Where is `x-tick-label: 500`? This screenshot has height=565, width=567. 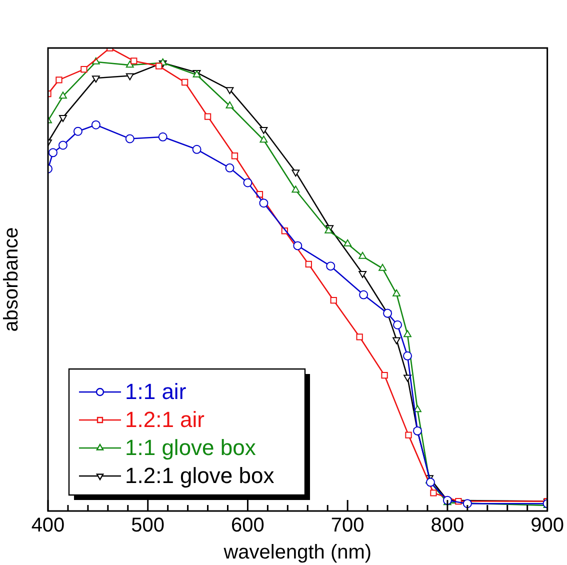
x-tick-label: 500 is located at coordinates (148, 525).